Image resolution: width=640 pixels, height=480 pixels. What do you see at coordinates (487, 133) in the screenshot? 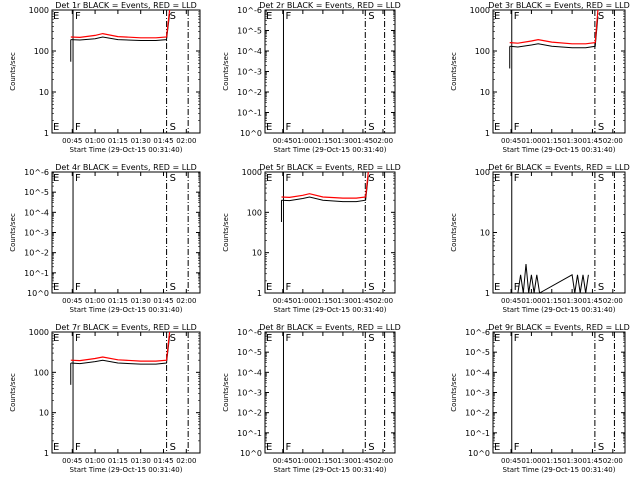
I see `y-tick-label: 1` at bounding box center [487, 133].